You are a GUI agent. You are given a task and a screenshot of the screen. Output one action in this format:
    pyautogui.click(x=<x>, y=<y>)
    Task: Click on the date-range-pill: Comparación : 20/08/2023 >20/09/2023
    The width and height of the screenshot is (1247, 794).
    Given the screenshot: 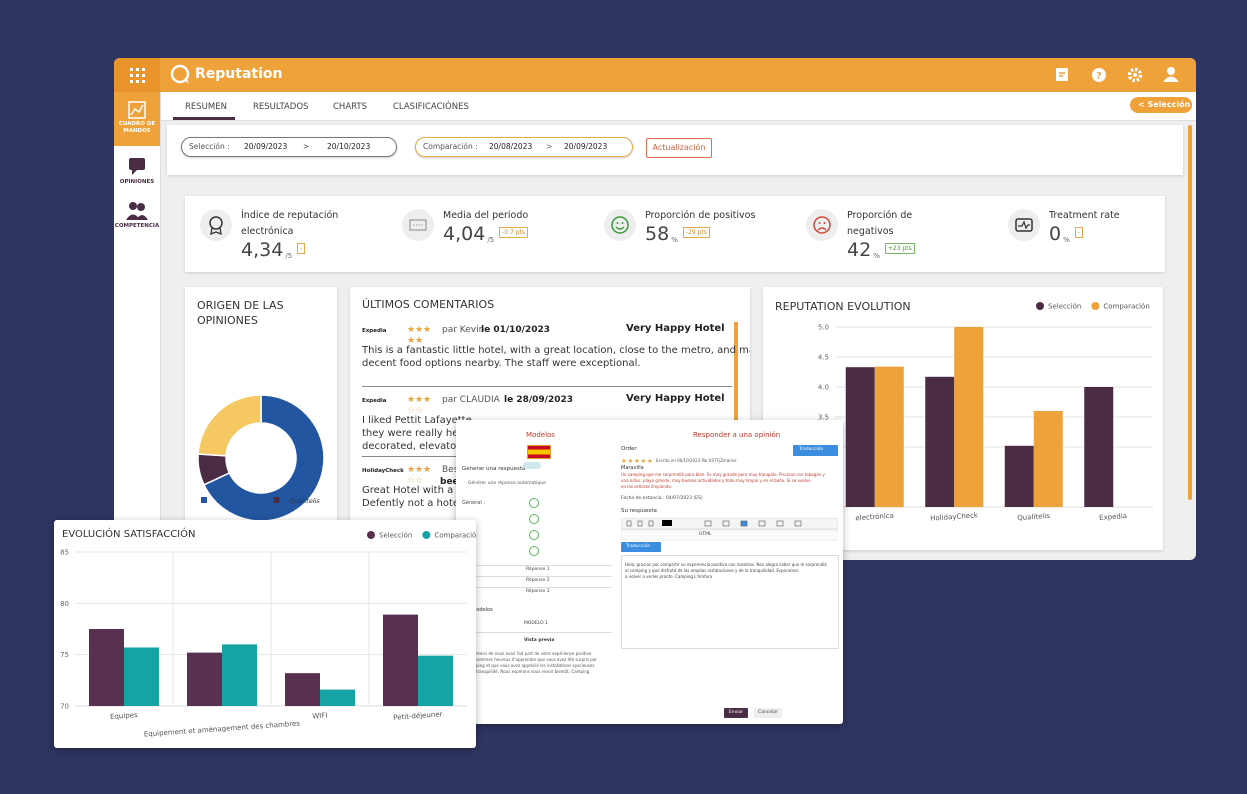 What is the action you would take?
    pyautogui.click(x=524, y=147)
    